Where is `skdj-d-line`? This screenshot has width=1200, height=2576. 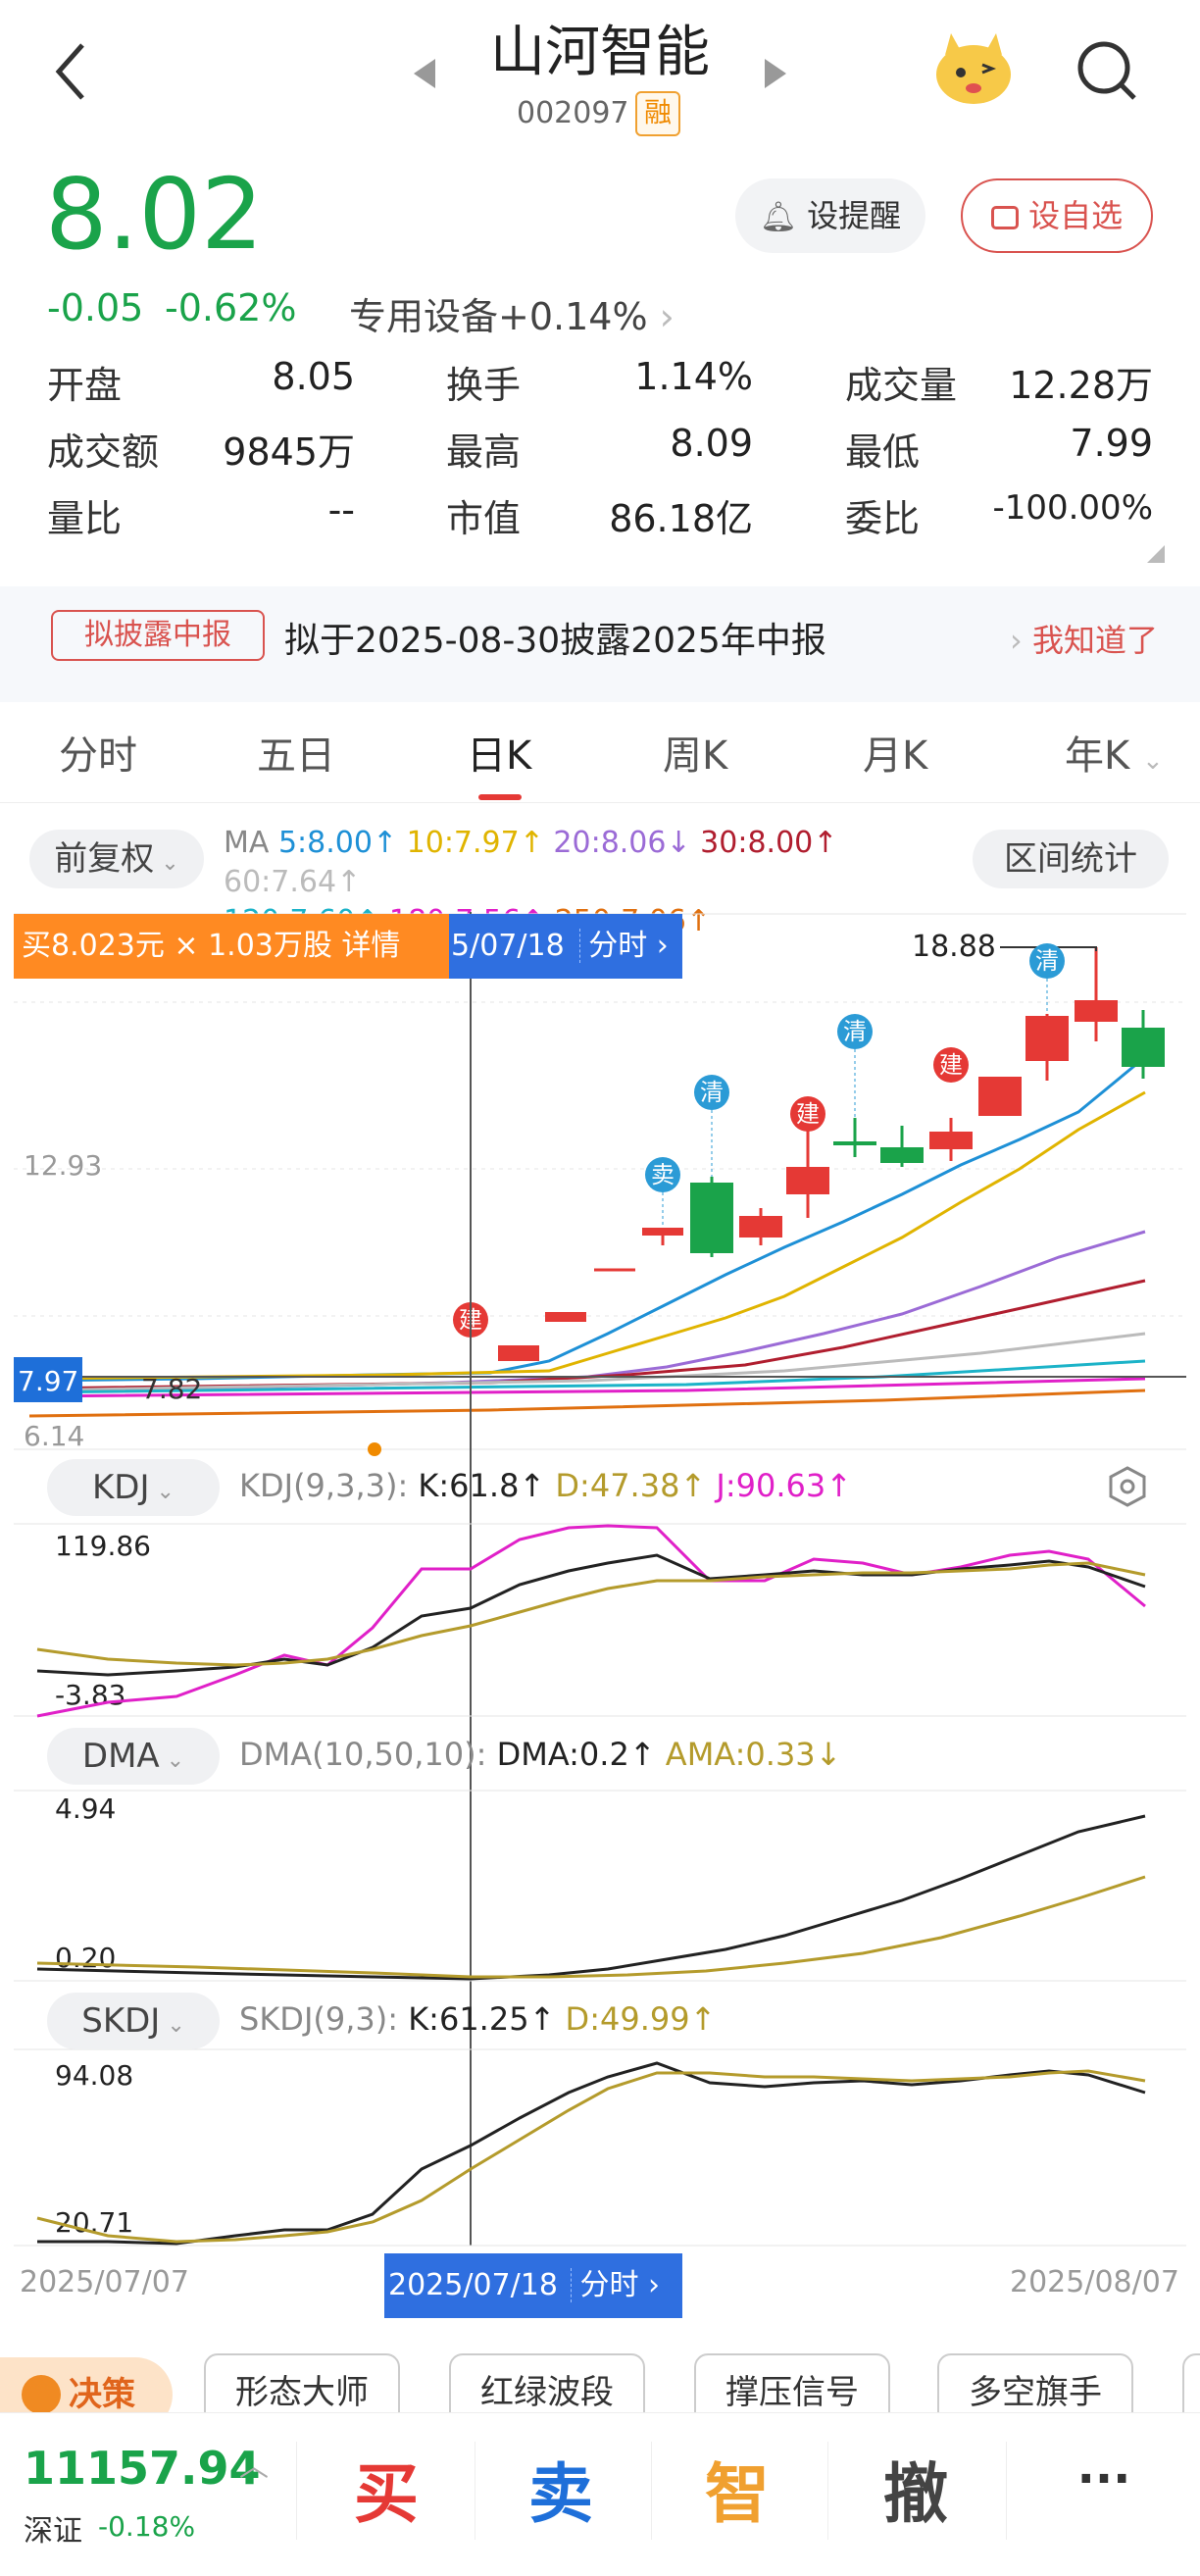 skdj-d-line is located at coordinates (591, 2156).